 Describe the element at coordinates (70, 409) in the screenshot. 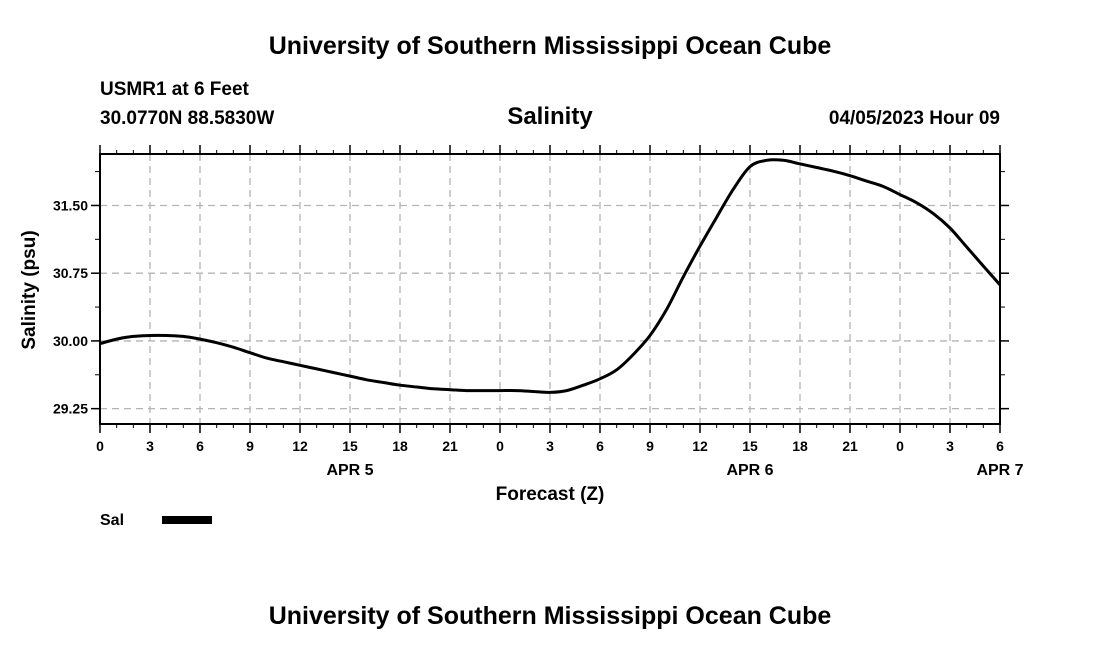

I see `y-tick-label: 29.25` at that location.